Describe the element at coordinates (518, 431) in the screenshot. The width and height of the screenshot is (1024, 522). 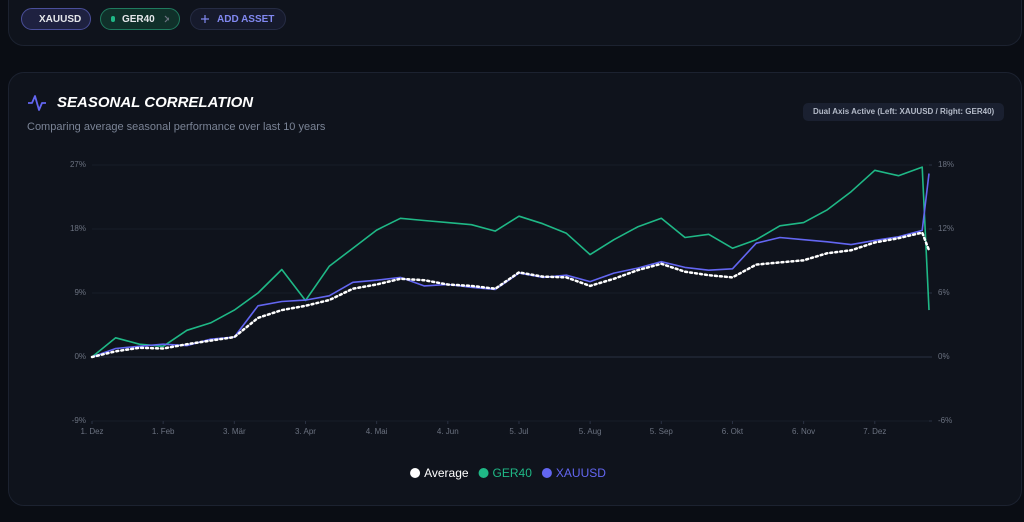
I see `x-tick-label: 5. Jul` at that location.